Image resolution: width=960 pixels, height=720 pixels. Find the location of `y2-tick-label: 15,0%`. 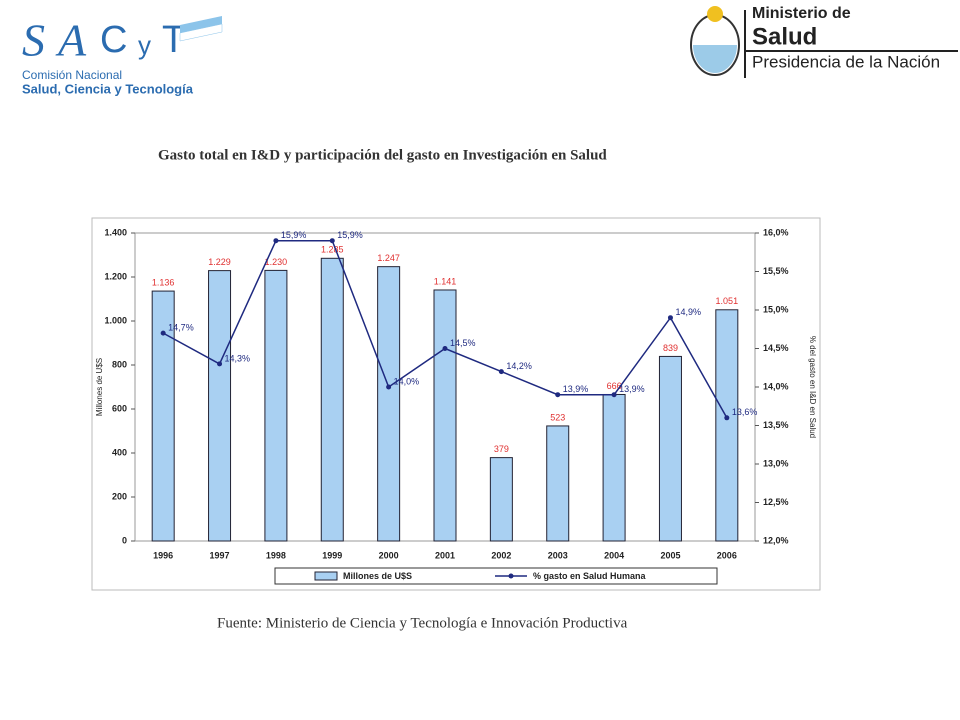

y2-tick-label: 15,0% is located at coordinates (776, 309).